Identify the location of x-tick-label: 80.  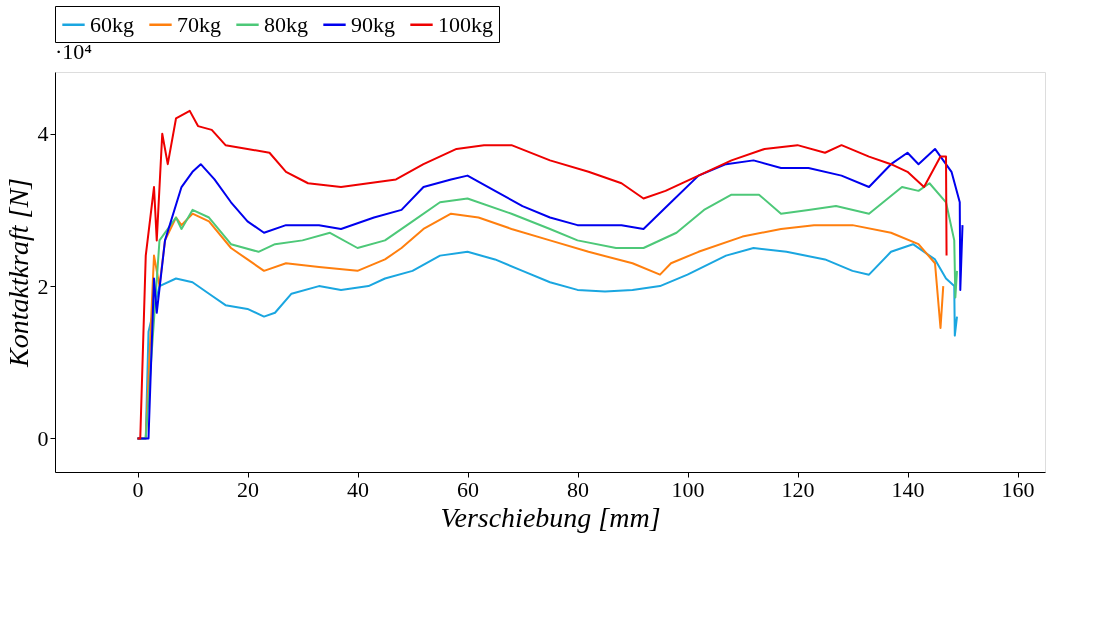
(578, 489).